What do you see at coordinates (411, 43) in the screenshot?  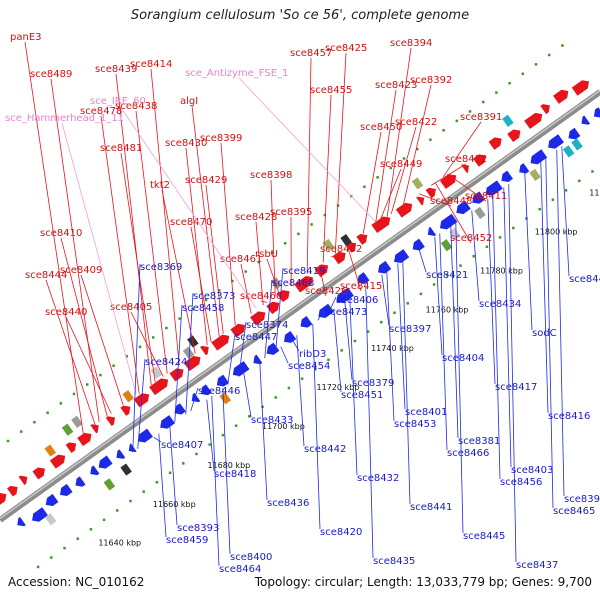 I see `forward-gene-label: sce8394` at bounding box center [411, 43].